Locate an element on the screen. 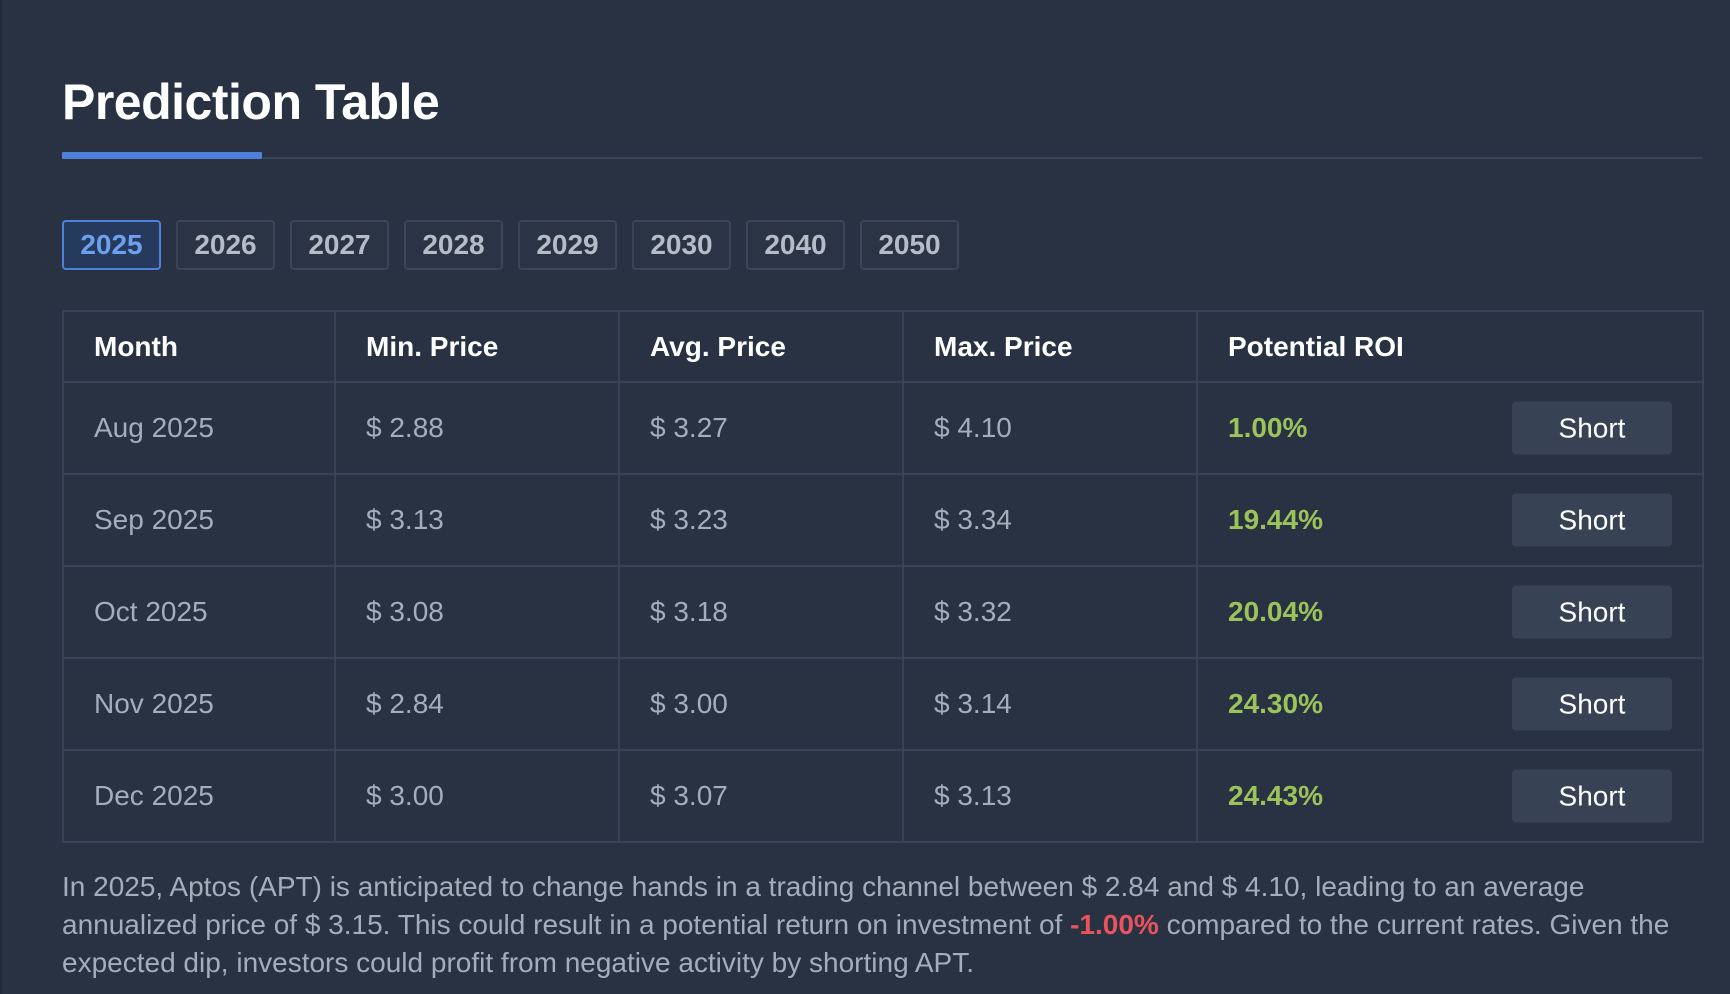 The image size is (1730, 994). avg-price-cell: $ 3.27 is located at coordinates (761, 428).